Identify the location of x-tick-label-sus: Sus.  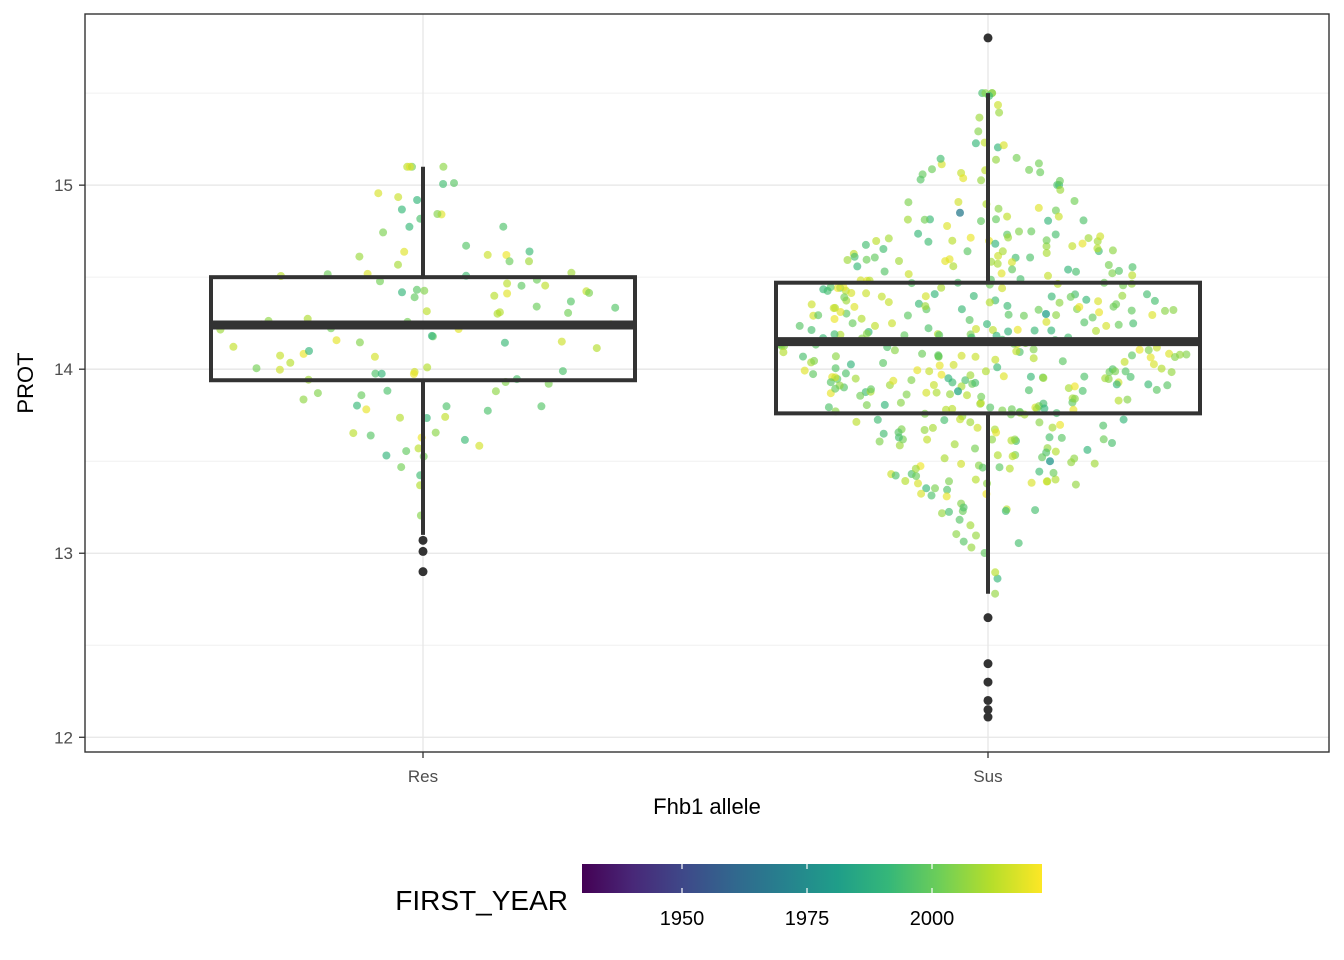
(987, 776).